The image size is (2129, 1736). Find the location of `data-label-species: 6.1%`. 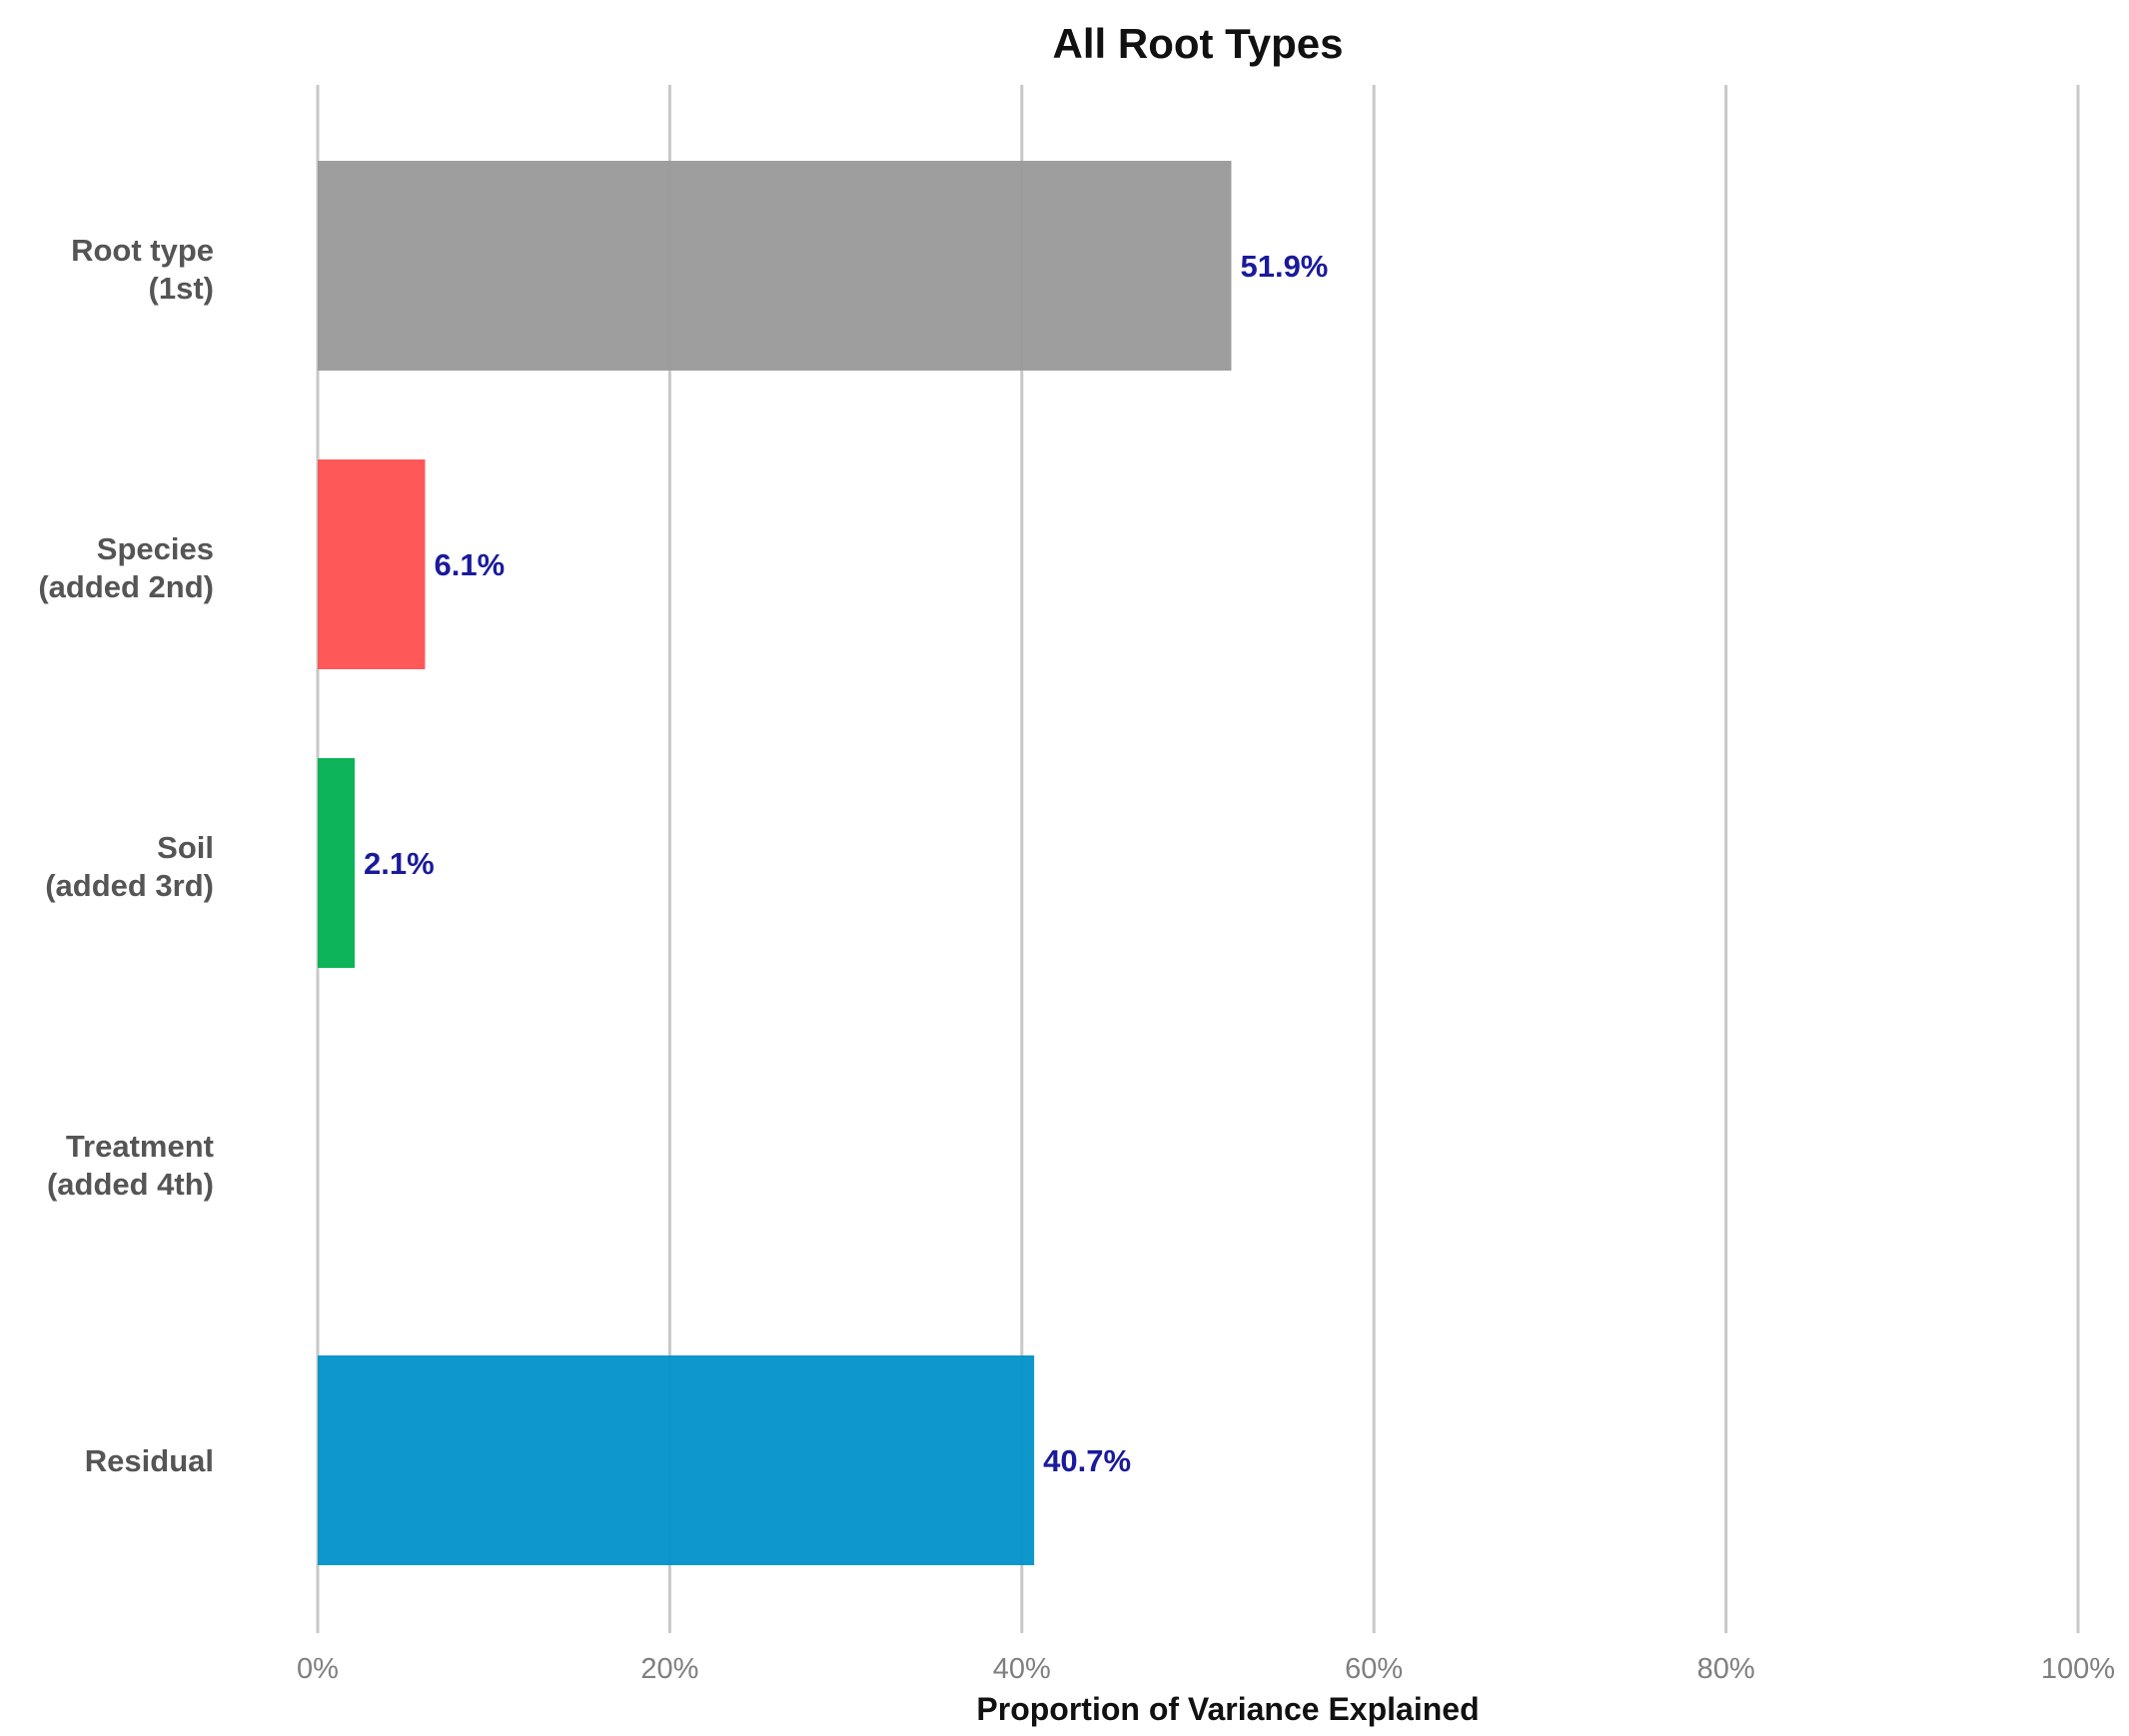

data-label-species: 6.1% is located at coordinates (469, 564).